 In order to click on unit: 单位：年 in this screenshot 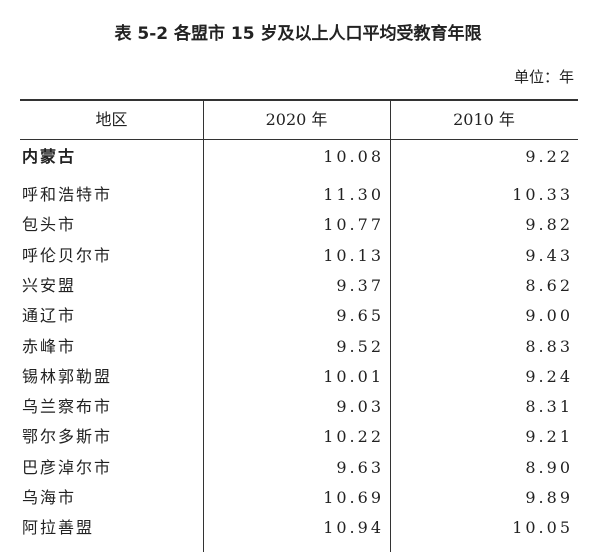, I will do `click(543, 77)`.